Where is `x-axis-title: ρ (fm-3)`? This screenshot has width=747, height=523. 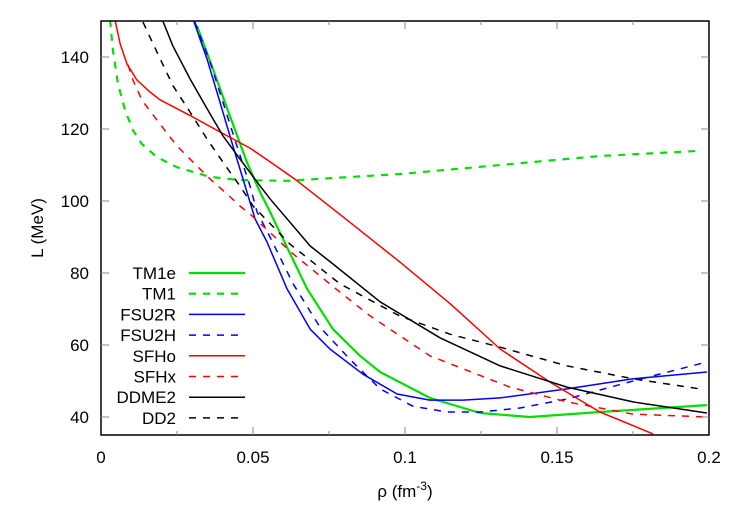
x-axis-title: ρ (fm-3) is located at coordinates (404, 490).